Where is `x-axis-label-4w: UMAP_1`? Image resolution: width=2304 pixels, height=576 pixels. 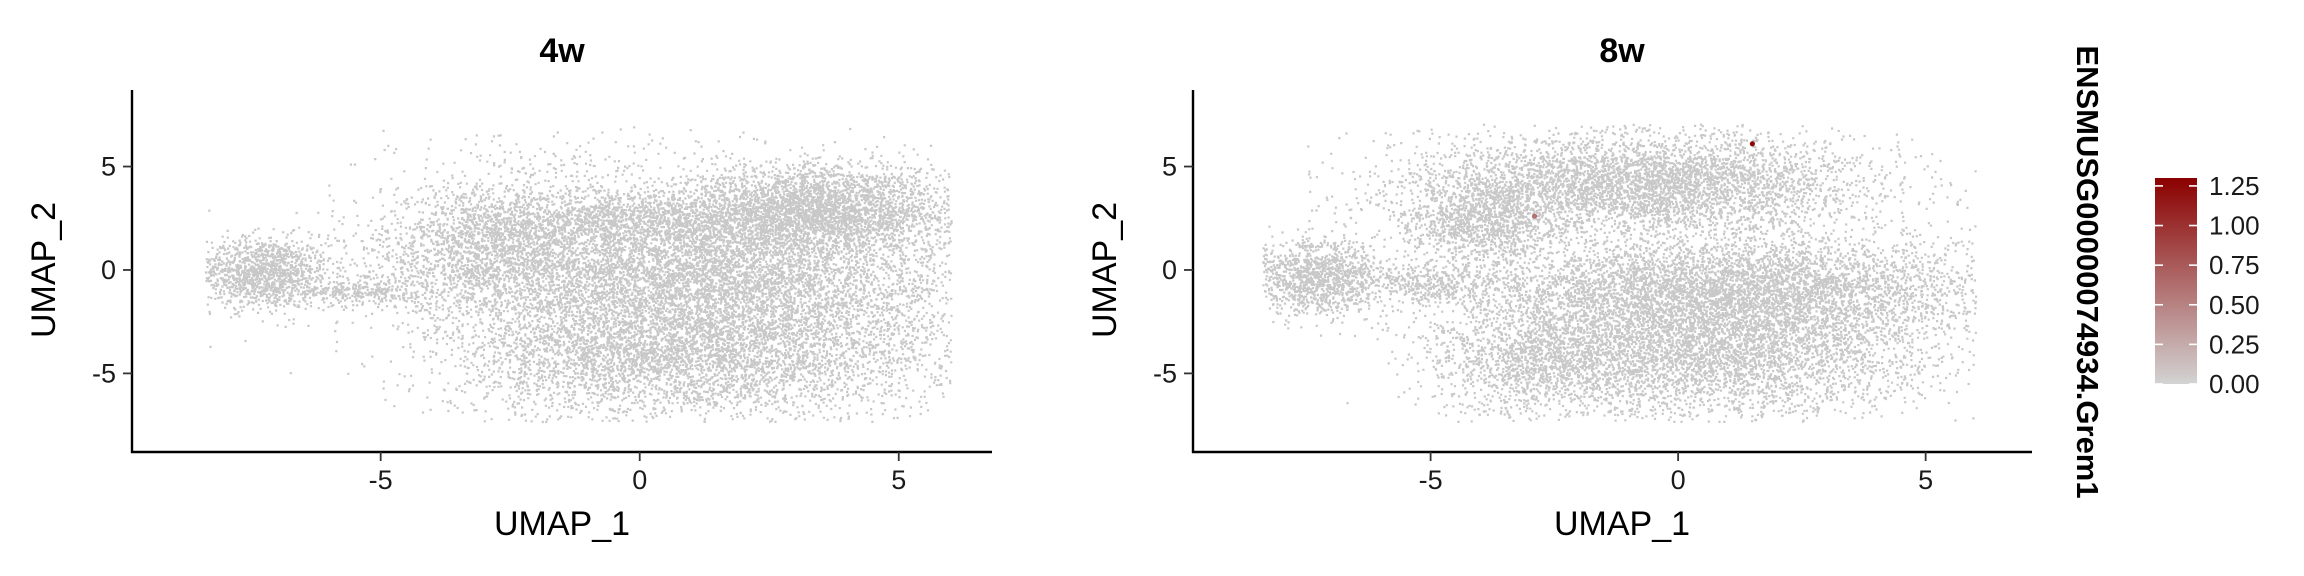 x-axis-label-4w: UMAP_1 is located at coordinates (562, 524).